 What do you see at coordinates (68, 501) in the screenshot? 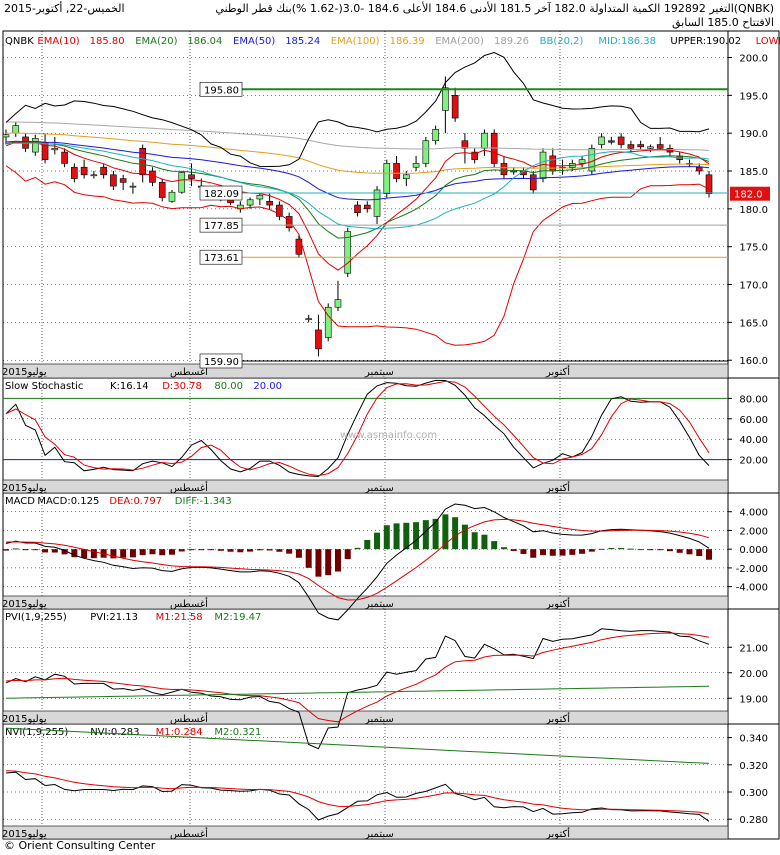
I see `legend-item: MACD:0.125` at bounding box center [68, 501].